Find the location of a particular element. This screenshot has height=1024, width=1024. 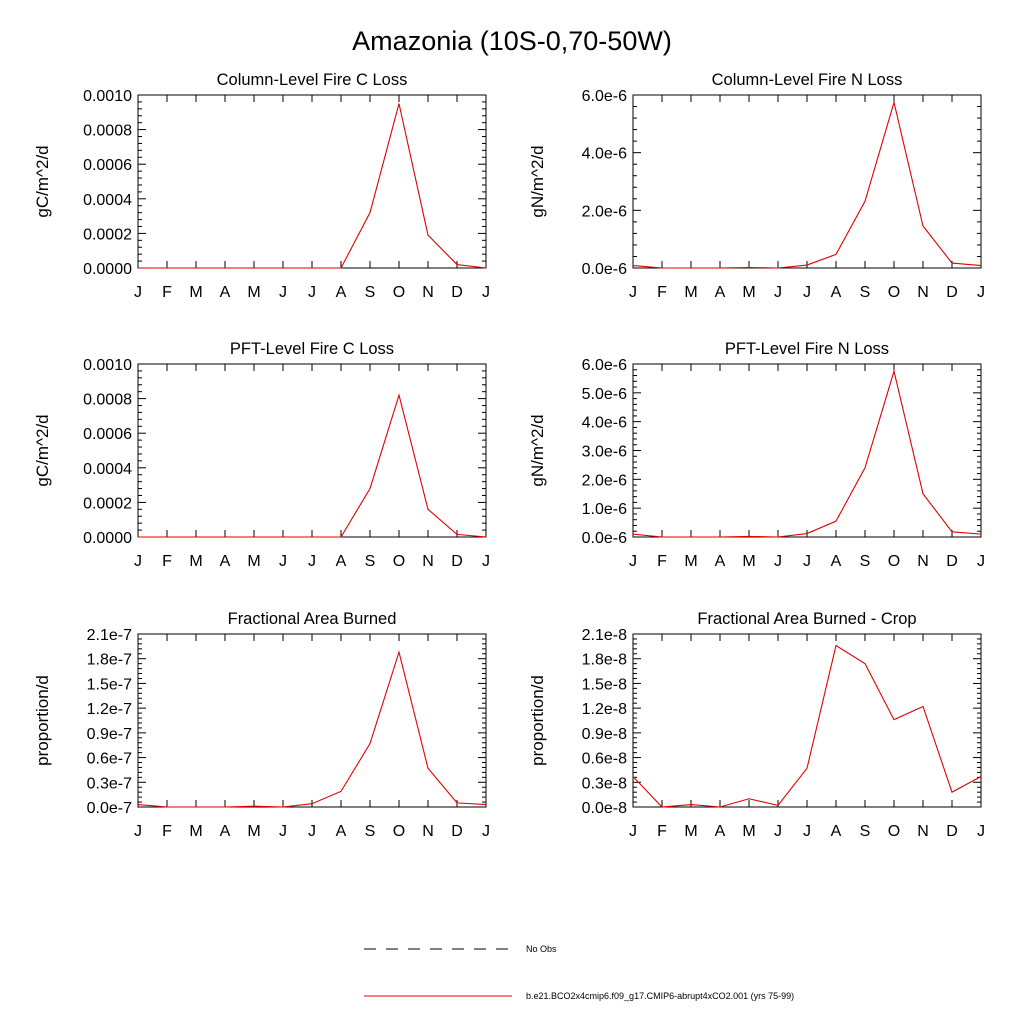

y-tick-label: 0.0e-6 is located at coordinates (604, 269).